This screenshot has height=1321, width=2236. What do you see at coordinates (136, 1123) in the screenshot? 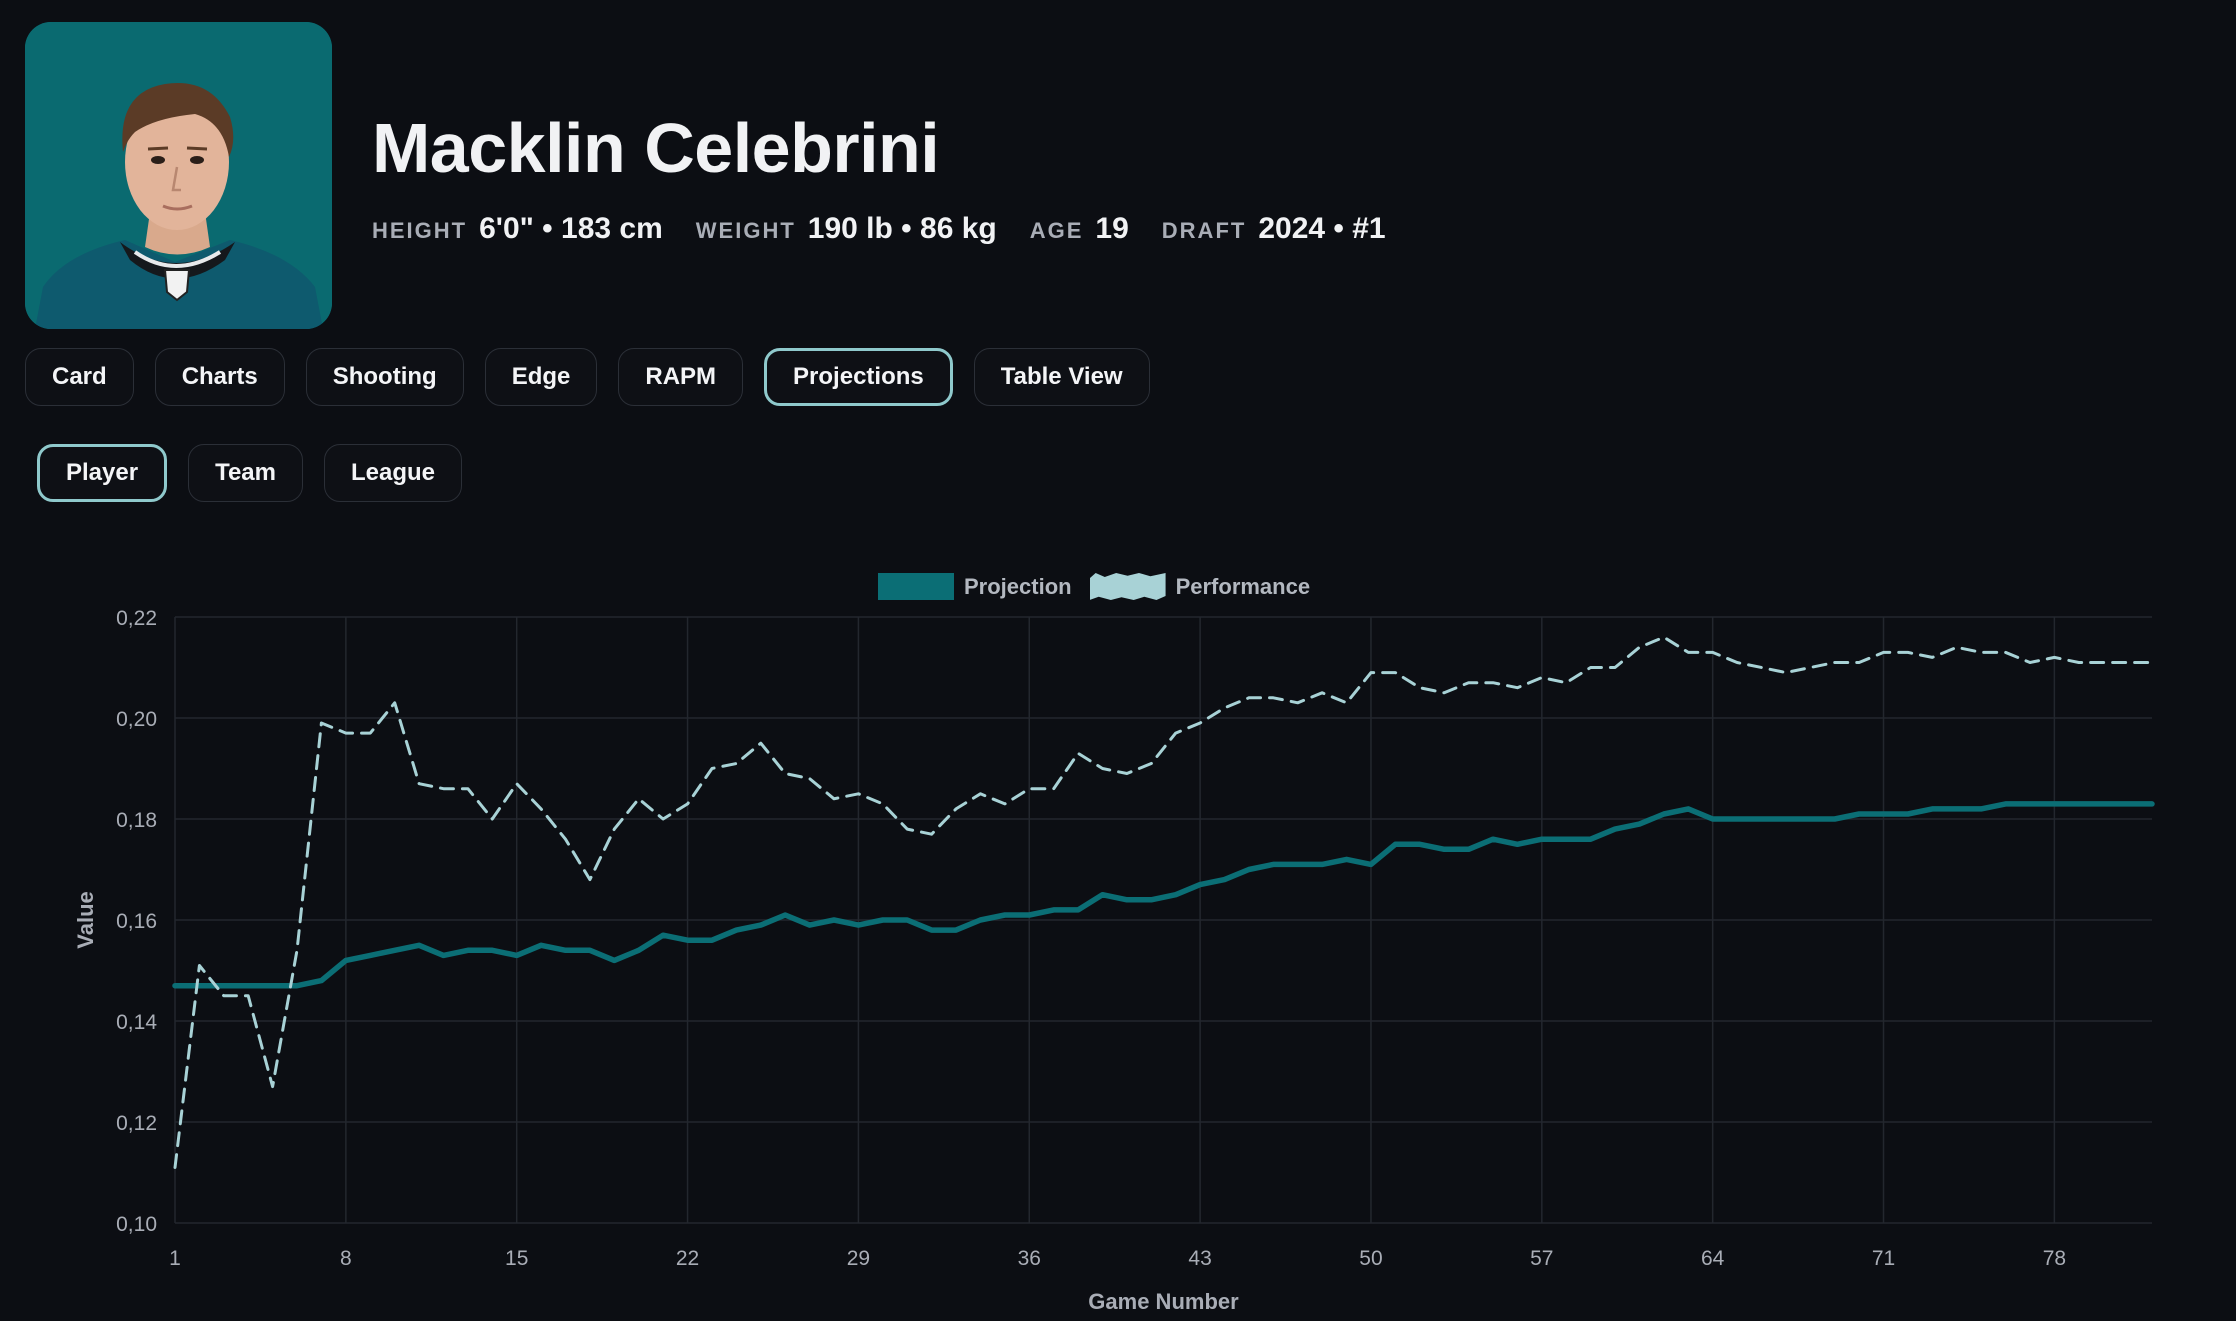
I see `y-tick-label: 0,12` at bounding box center [136, 1123].